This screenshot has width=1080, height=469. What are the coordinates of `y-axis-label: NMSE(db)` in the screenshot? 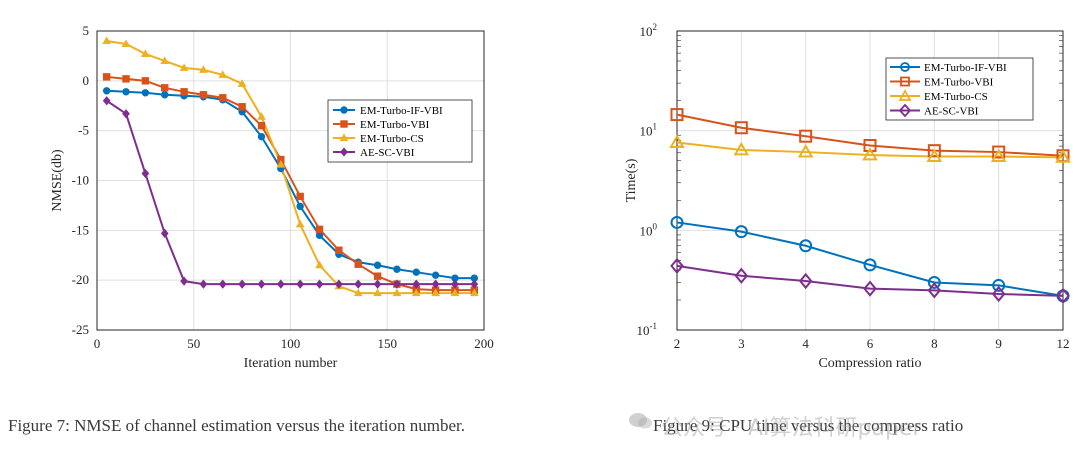 It's located at (57, 180).